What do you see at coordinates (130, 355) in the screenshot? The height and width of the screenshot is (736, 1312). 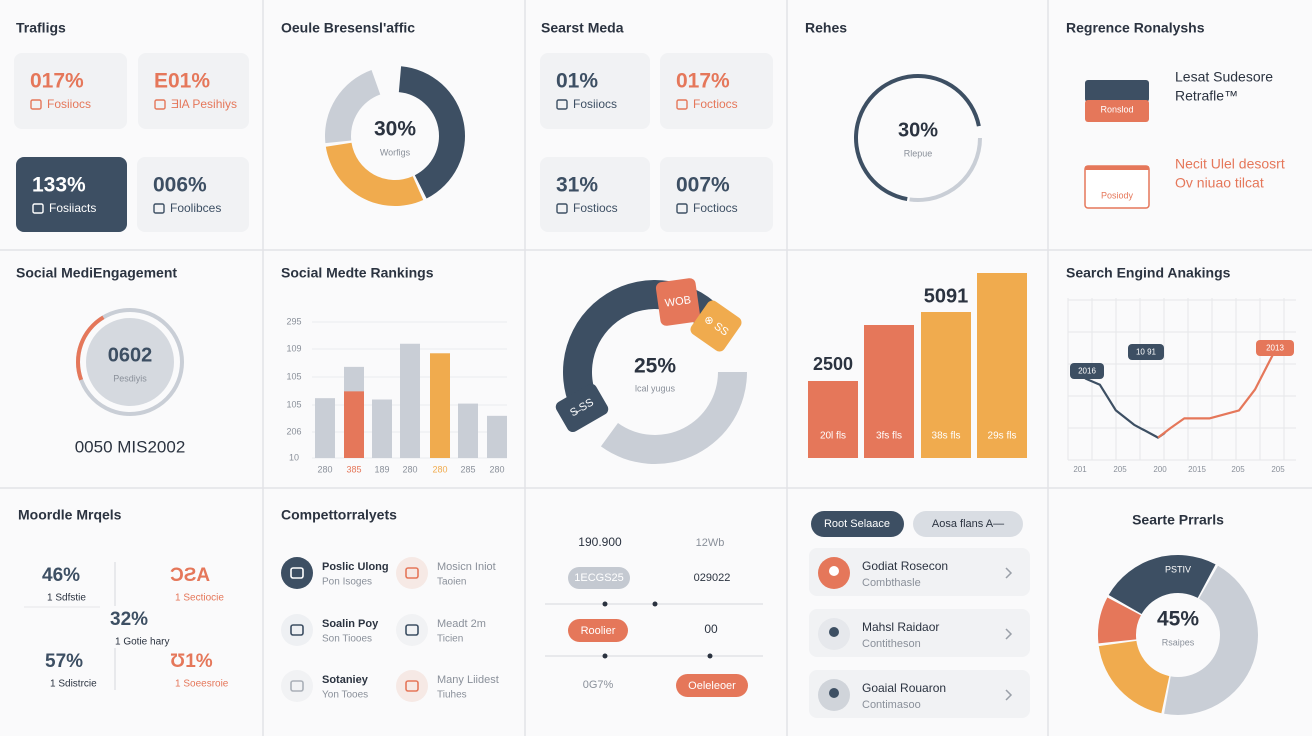 I see `progress-value: 0602` at bounding box center [130, 355].